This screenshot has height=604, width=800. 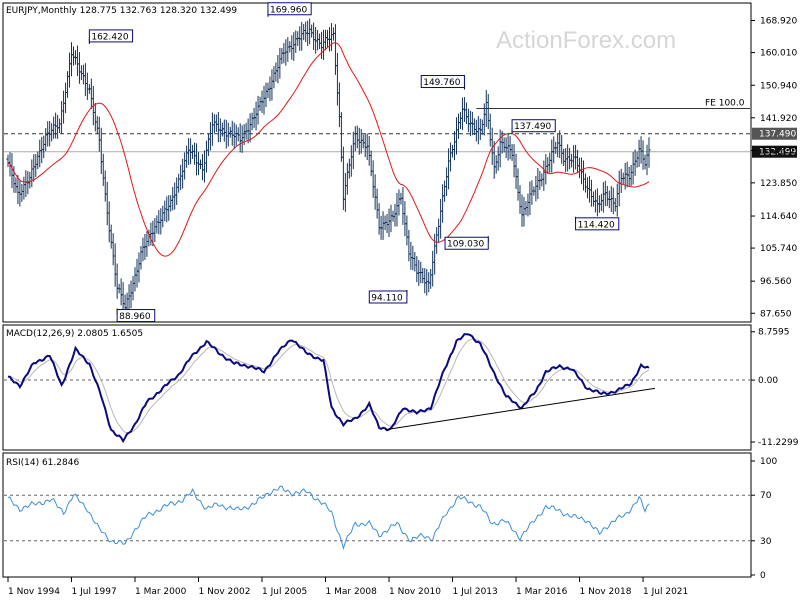 What do you see at coordinates (74, 334) in the screenshot?
I see `macd-header: MACD(12,26,9) 2.0805 1.6505` at bounding box center [74, 334].